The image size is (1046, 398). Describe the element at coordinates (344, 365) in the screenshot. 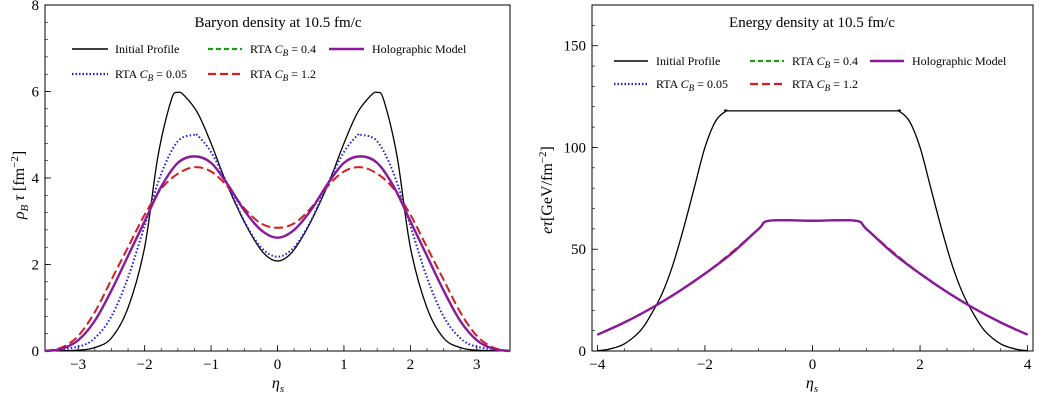

I see `x-tick-label: 1` at that location.